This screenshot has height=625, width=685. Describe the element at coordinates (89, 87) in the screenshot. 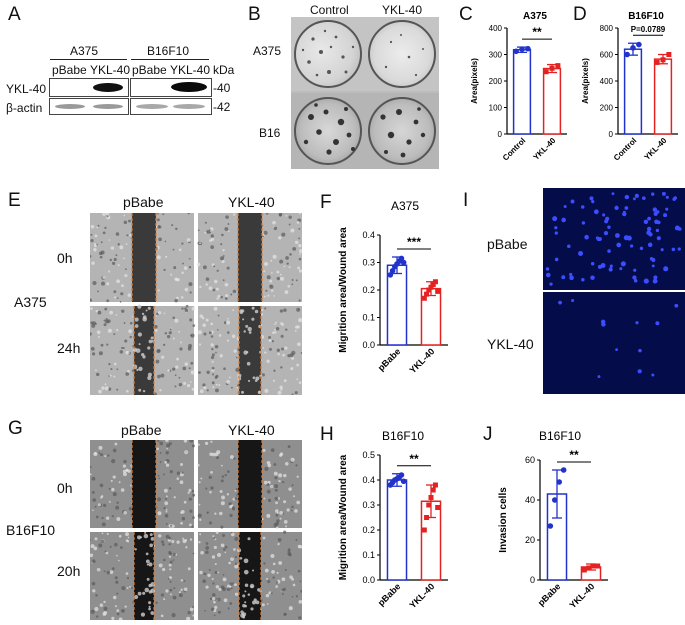

I see `blot-ykl40-a375` at that location.